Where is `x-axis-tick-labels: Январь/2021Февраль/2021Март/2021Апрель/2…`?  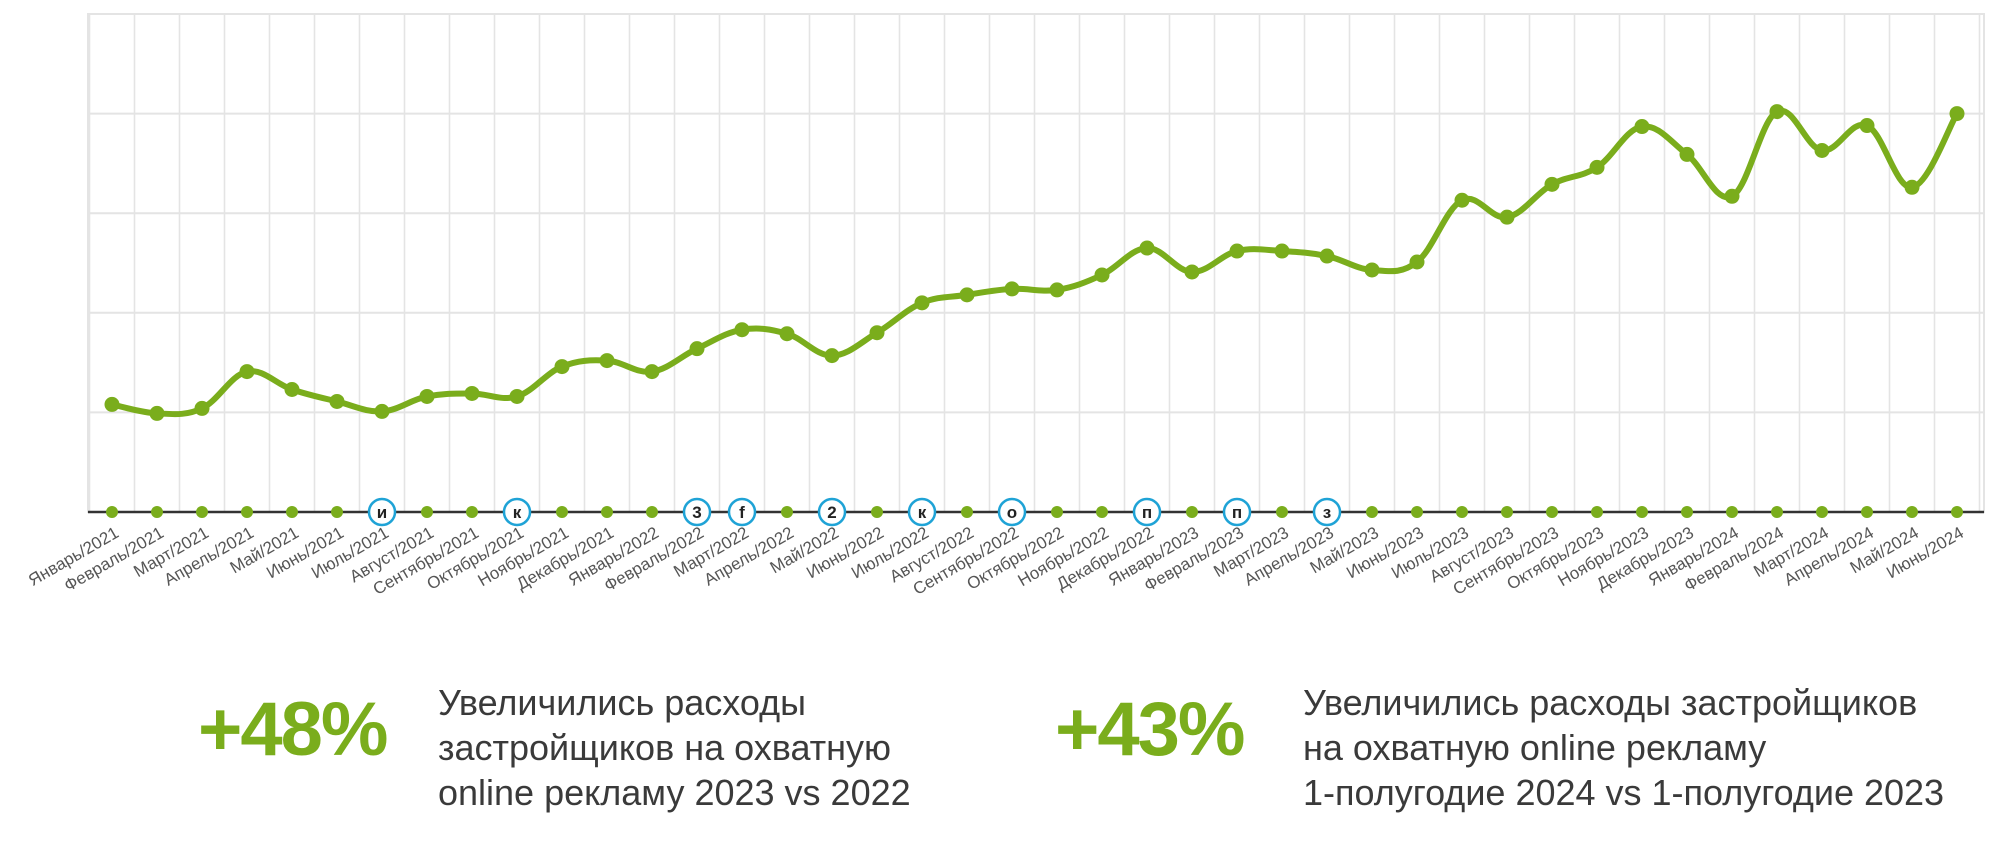 x-axis-tick-labels: Январь/2021Февраль/2021Март/2021Апрель/2… is located at coordinates (996, 561).